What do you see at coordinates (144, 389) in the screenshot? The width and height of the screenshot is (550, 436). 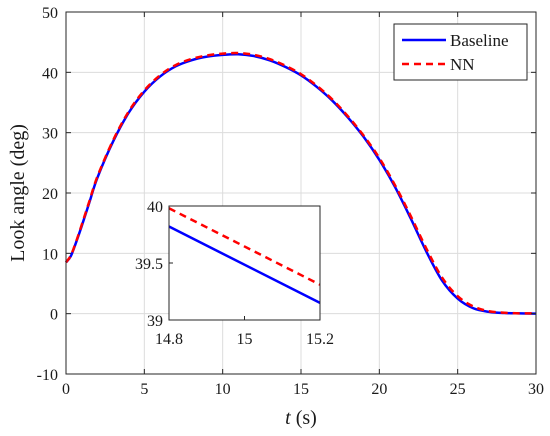 I see `x-tick-label-5: 5` at bounding box center [144, 389].